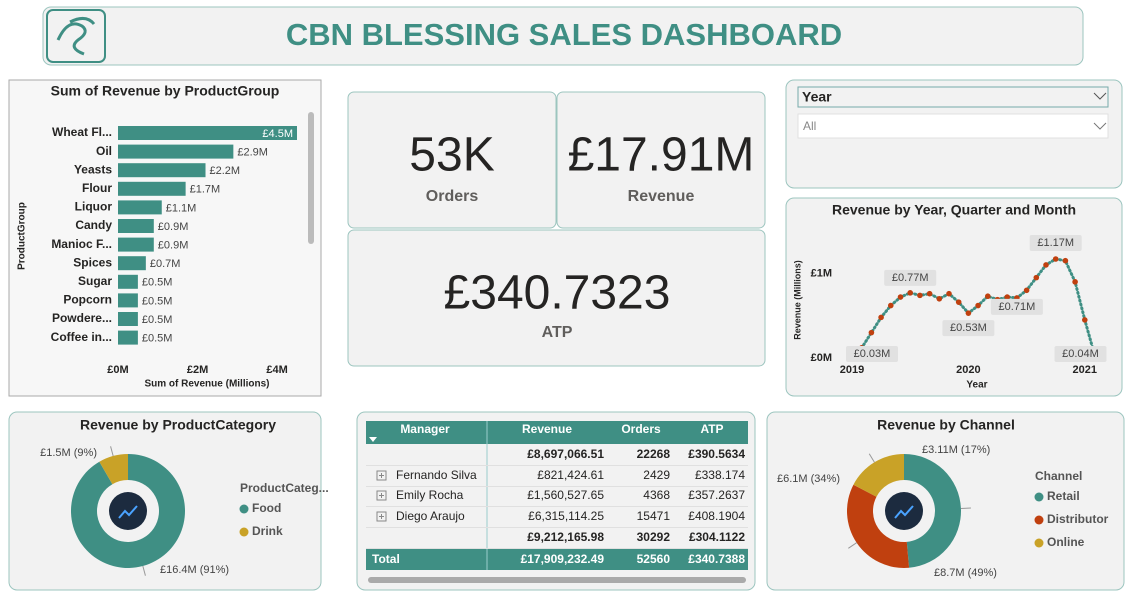  Describe the element at coordinates (566, 516) in the screenshot. I see `table-cell: £6,315,114.25` at that location.